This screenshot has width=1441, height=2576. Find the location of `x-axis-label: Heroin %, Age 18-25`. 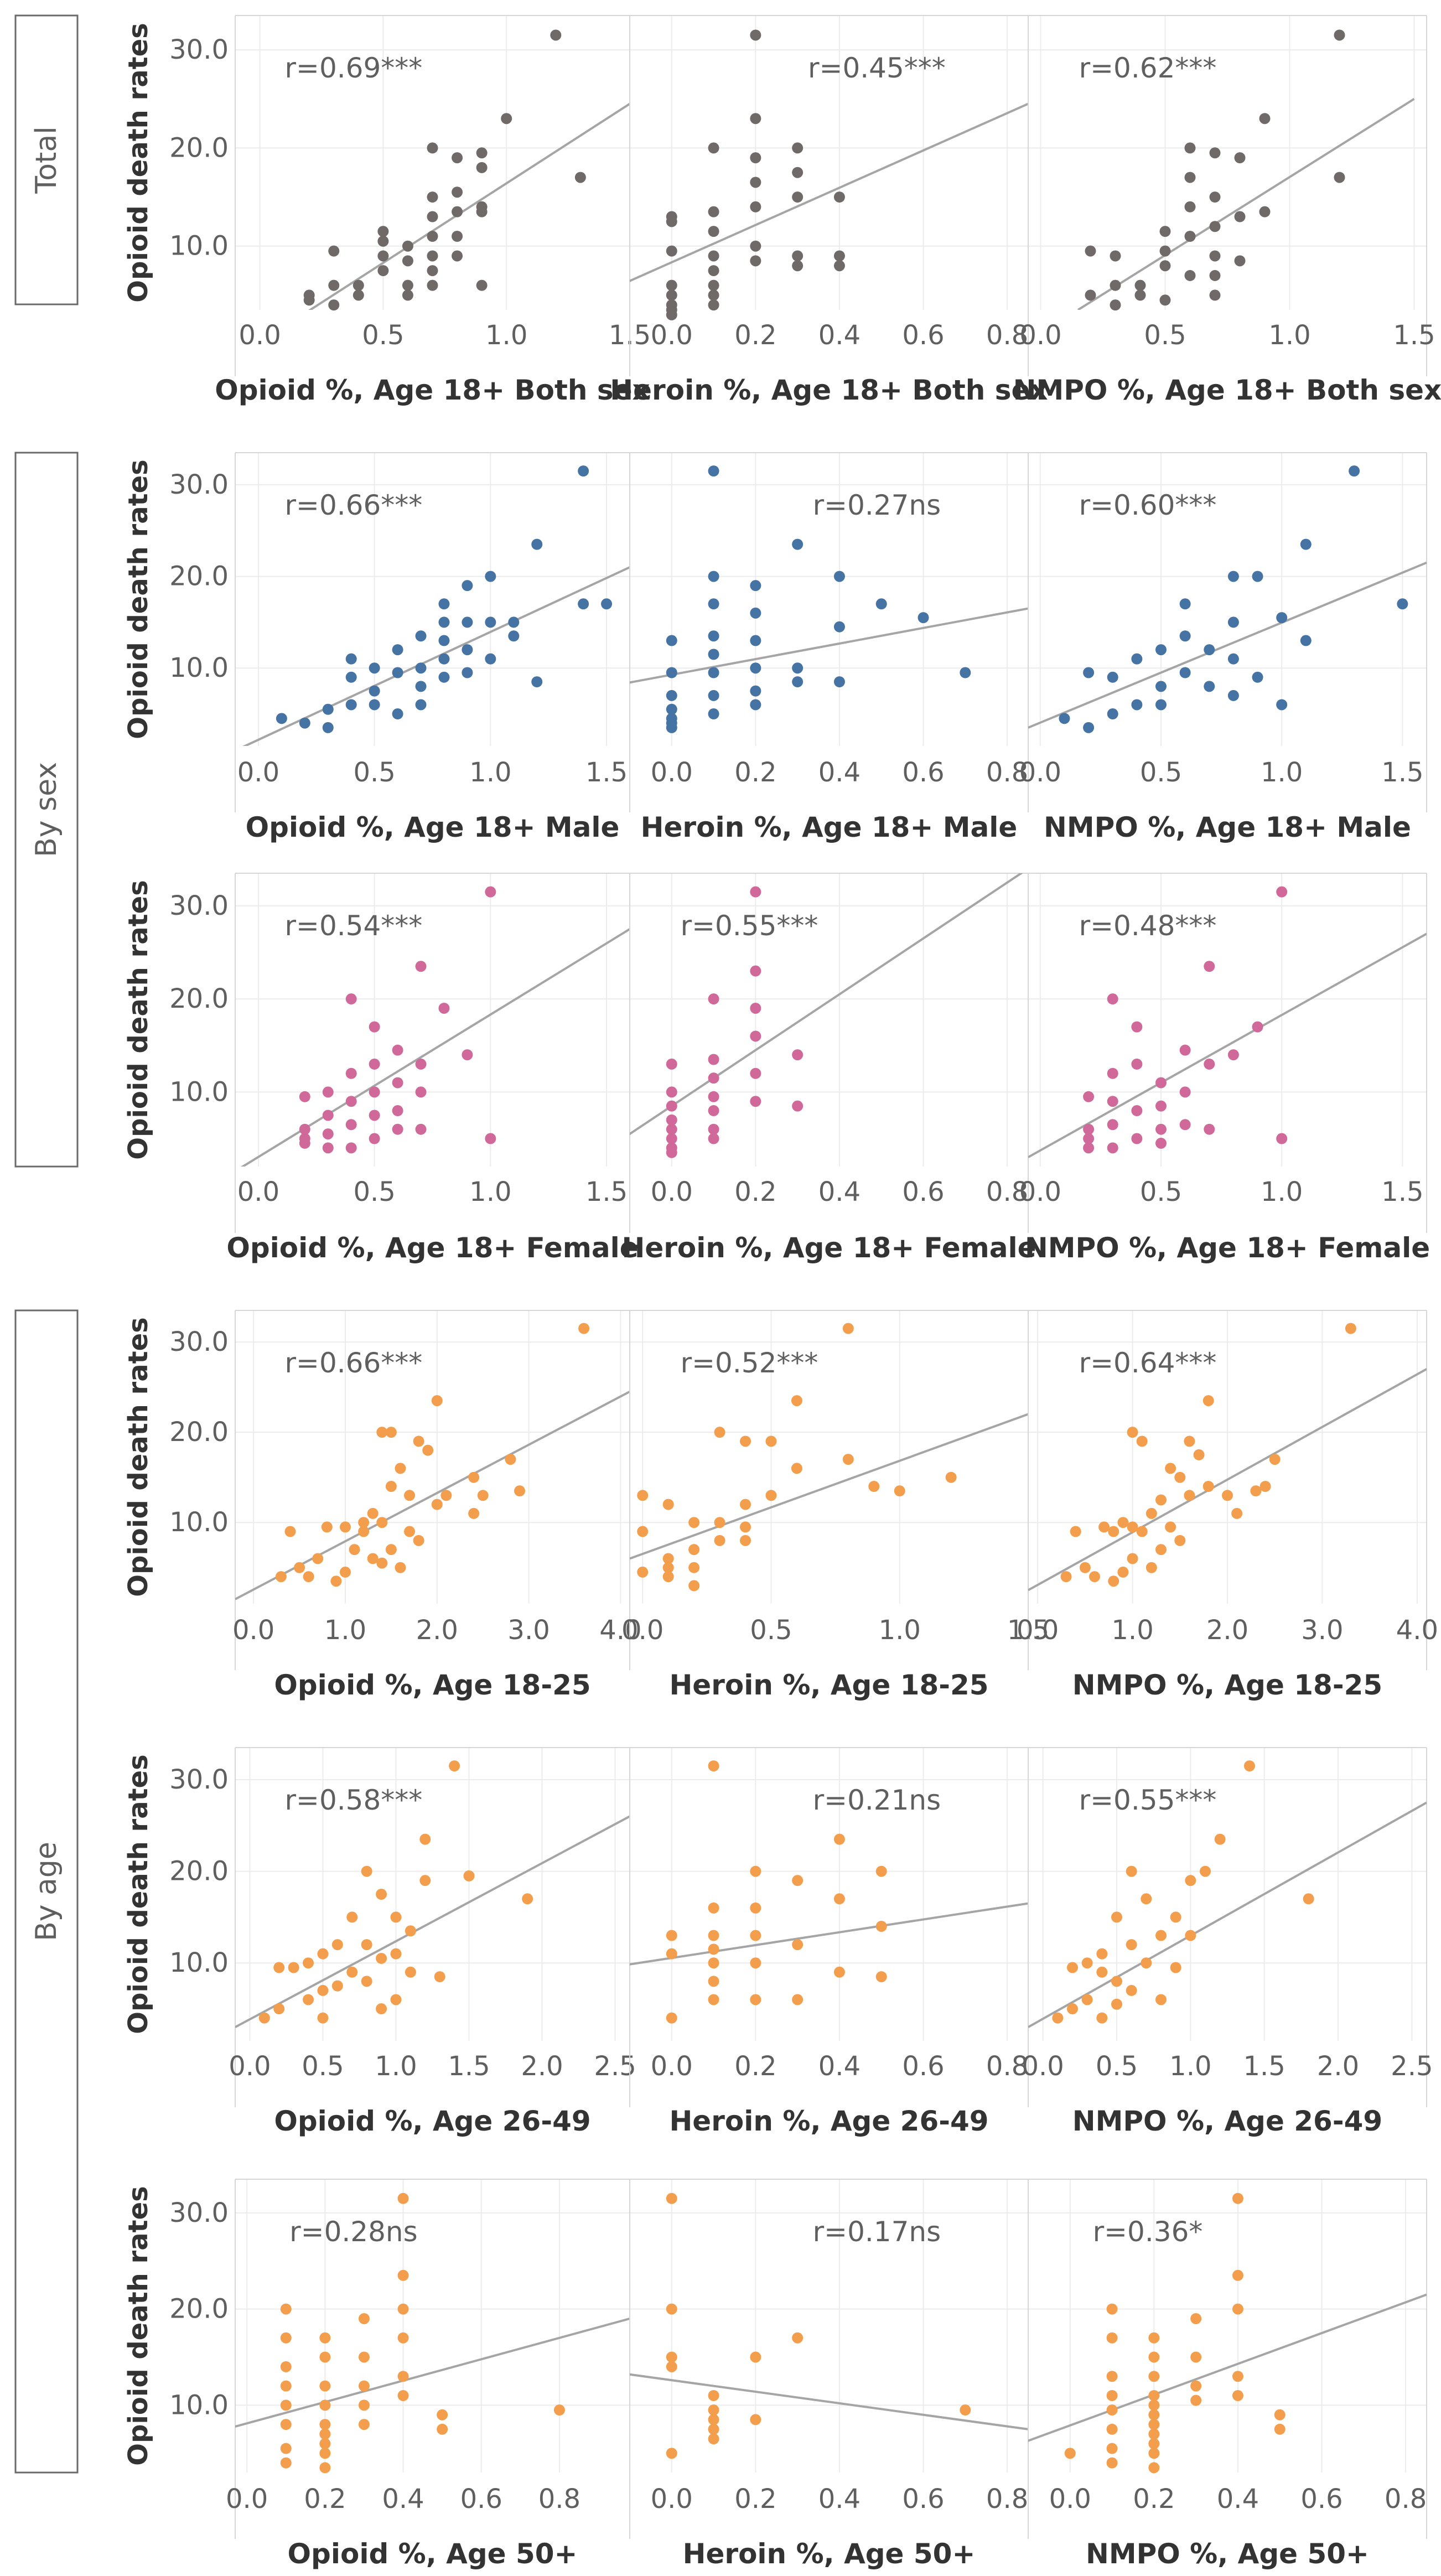

x-axis-label: Heroin %, Age 18-25 is located at coordinates (828, 1685).